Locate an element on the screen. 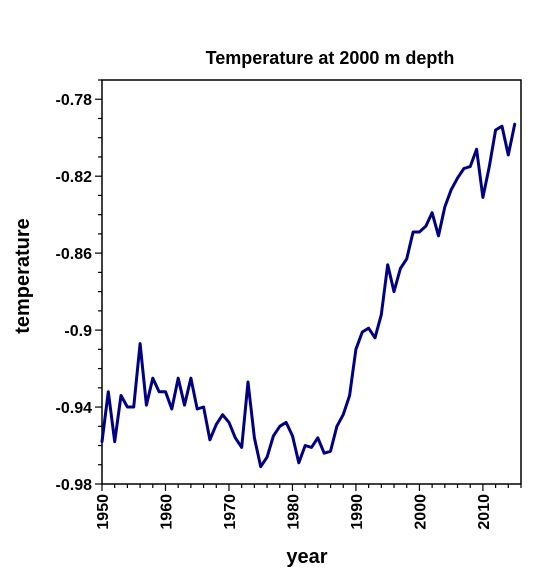 Image resolution: width=545 pixels, height=580 pixels. x-tick-label: 2000 is located at coordinates (420, 512).